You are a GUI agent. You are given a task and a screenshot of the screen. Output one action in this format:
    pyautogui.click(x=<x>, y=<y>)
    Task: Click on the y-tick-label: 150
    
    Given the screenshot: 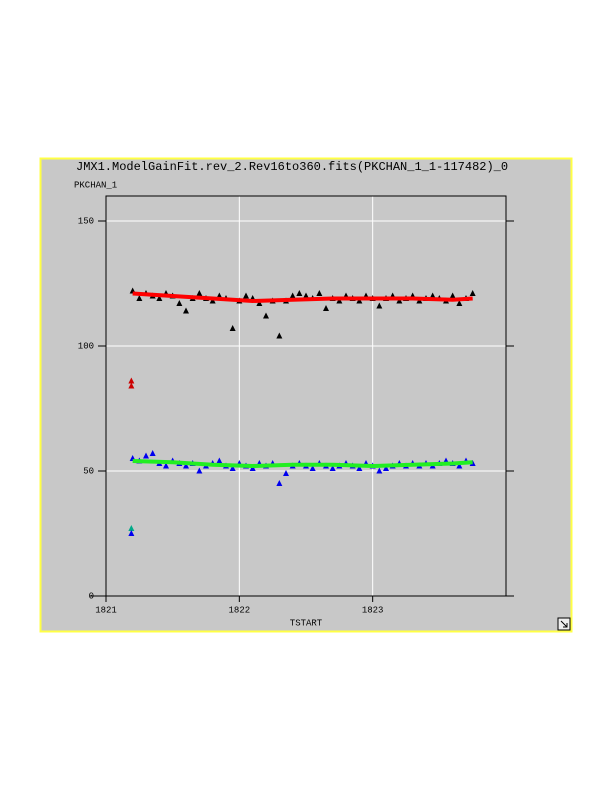 What is the action you would take?
    pyautogui.click(x=86, y=221)
    